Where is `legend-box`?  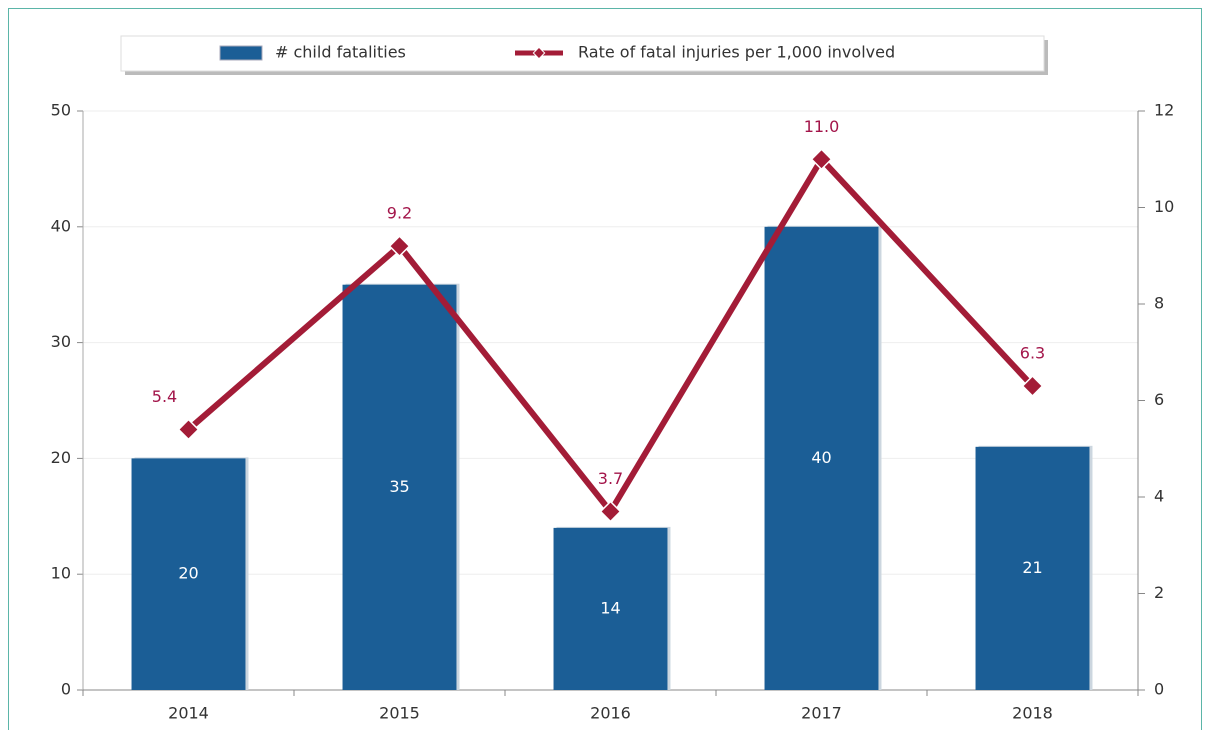
legend-box is located at coordinates (582, 53).